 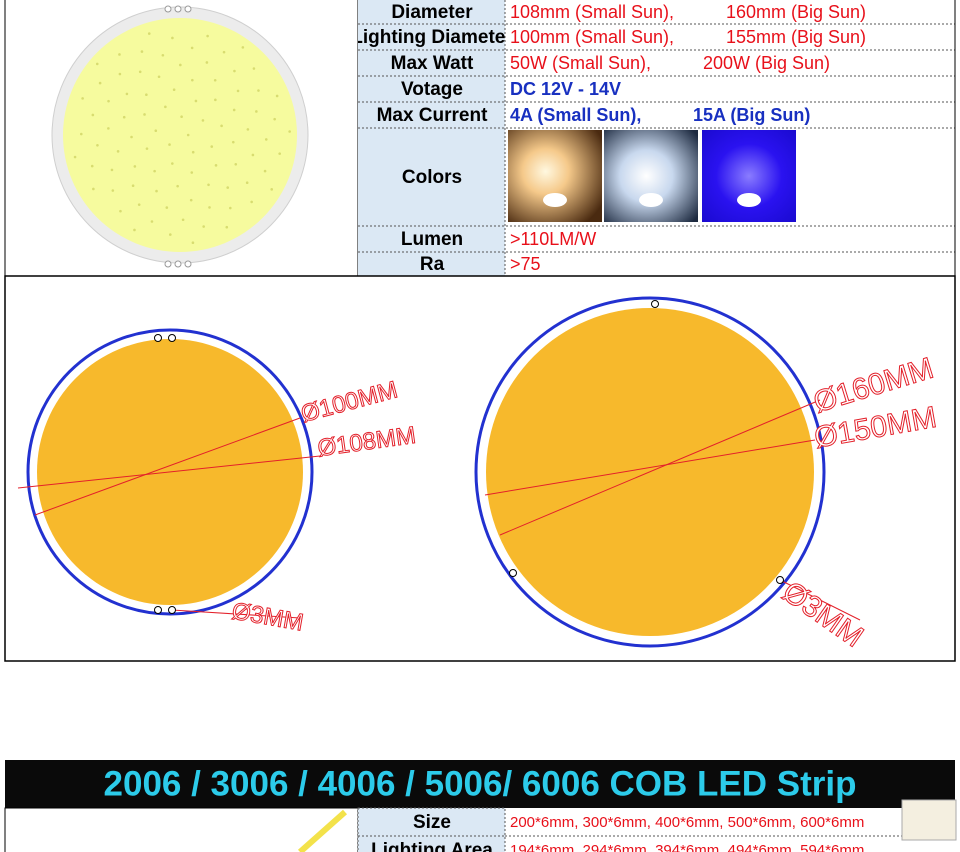 What do you see at coordinates (431, 822) in the screenshot?
I see `strip-label-cell` at bounding box center [431, 822].